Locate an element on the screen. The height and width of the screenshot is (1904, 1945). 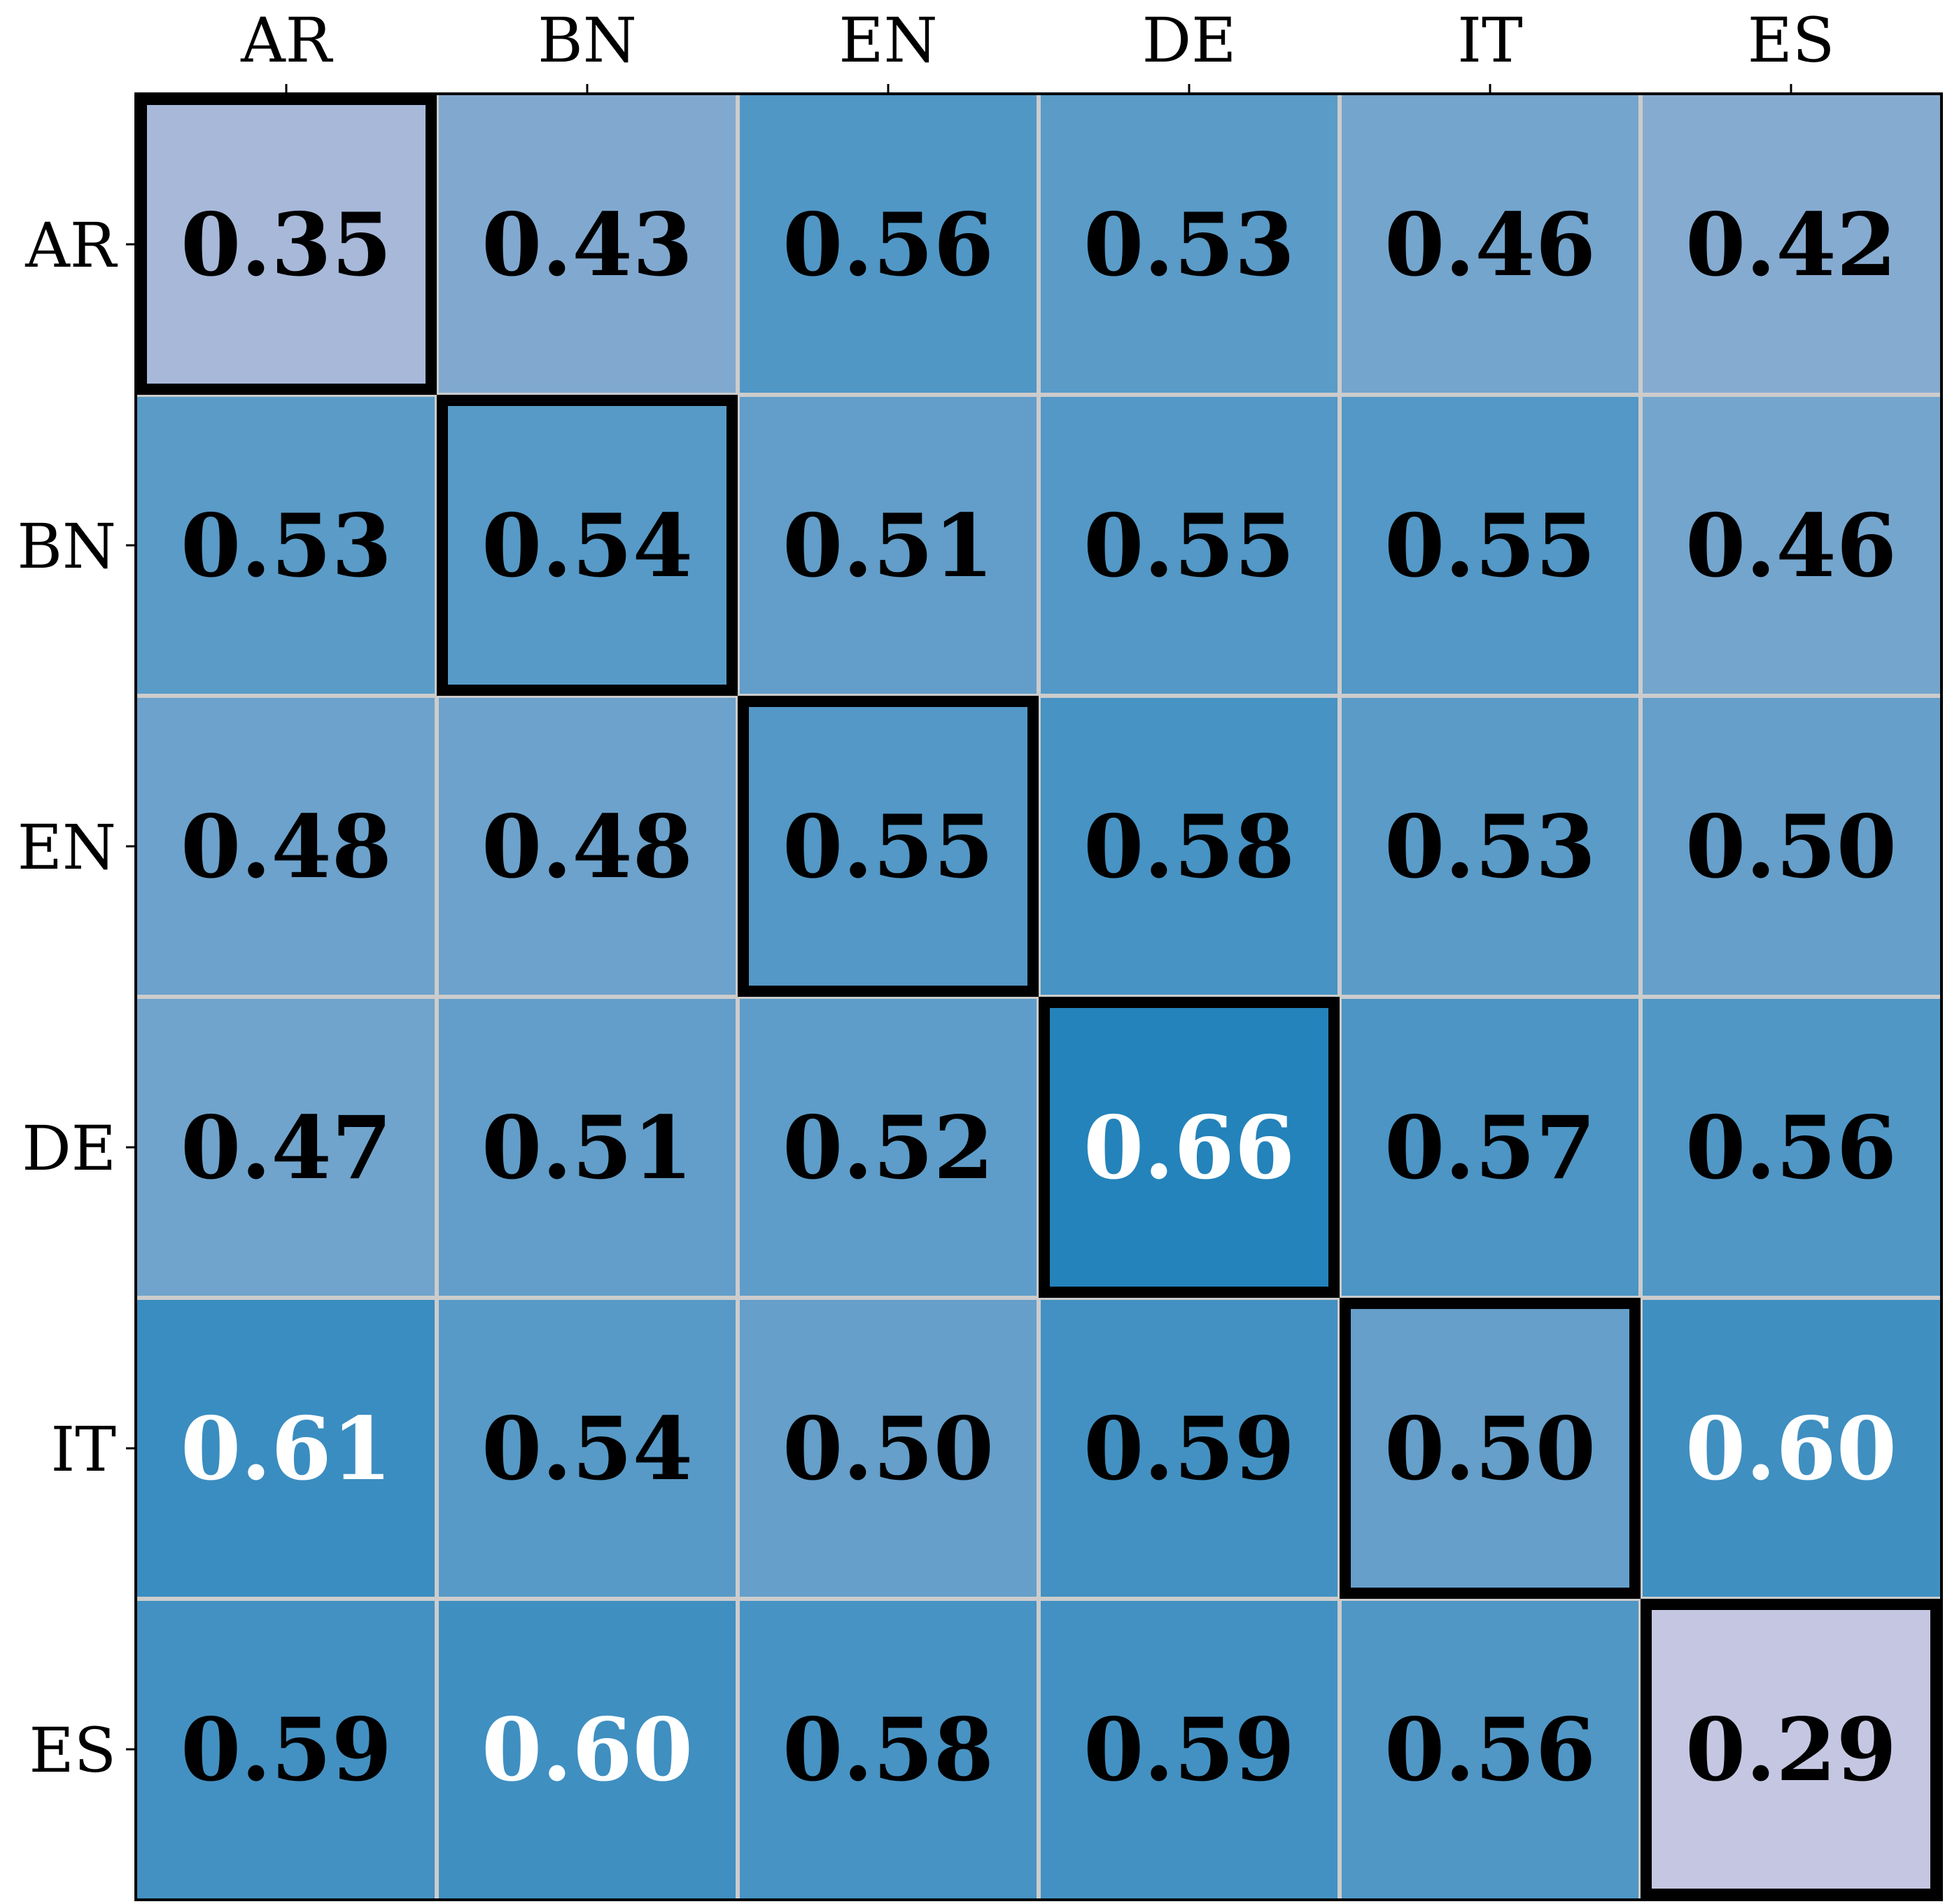
cell-value-label: 0.52 is located at coordinates (888, 1148).